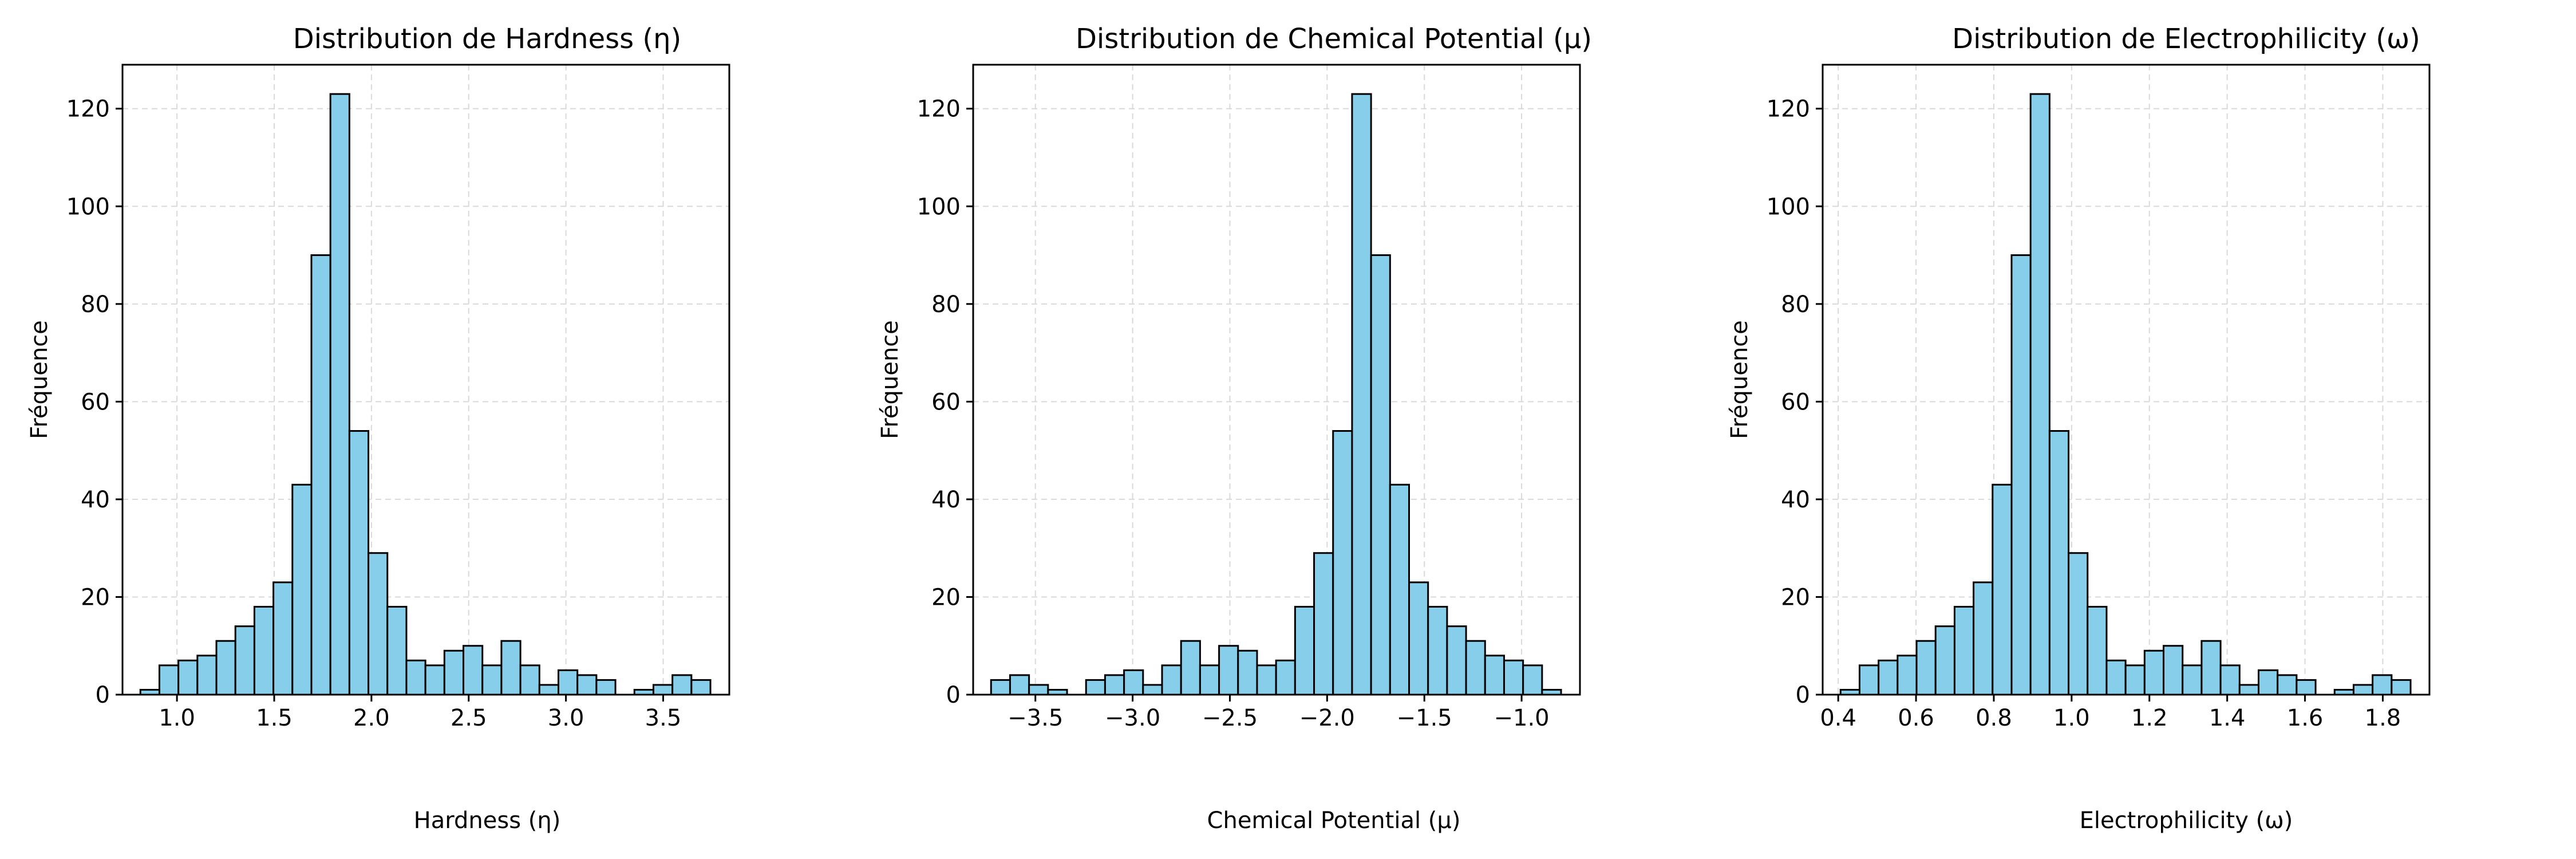 This screenshot has height=859, width=2576. Describe the element at coordinates (1327, 718) in the screenshot. I see `x-tick-label: −2.0` at that location.